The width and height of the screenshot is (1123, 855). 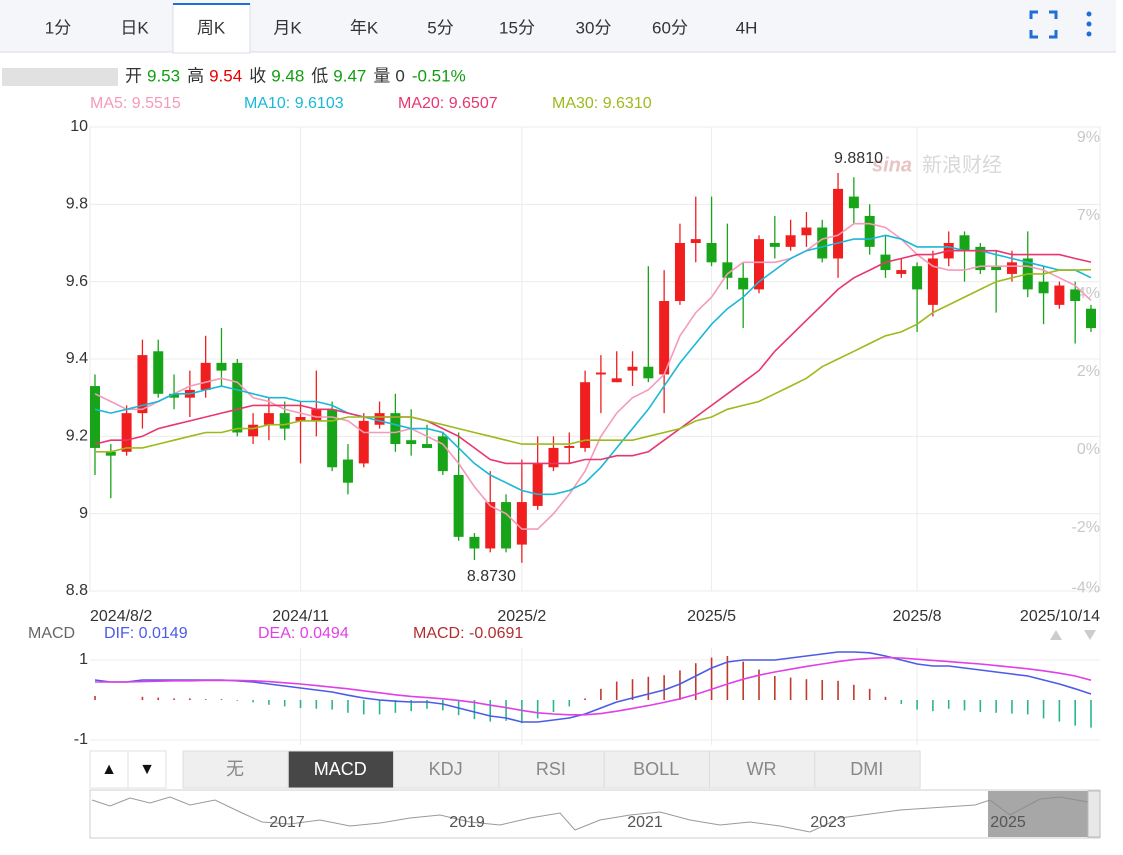 What do you see at coordinates (602, 103) in the screenshot?
I see `ma-legend: MA30: 9.6310` at bounding box center [602, 103].